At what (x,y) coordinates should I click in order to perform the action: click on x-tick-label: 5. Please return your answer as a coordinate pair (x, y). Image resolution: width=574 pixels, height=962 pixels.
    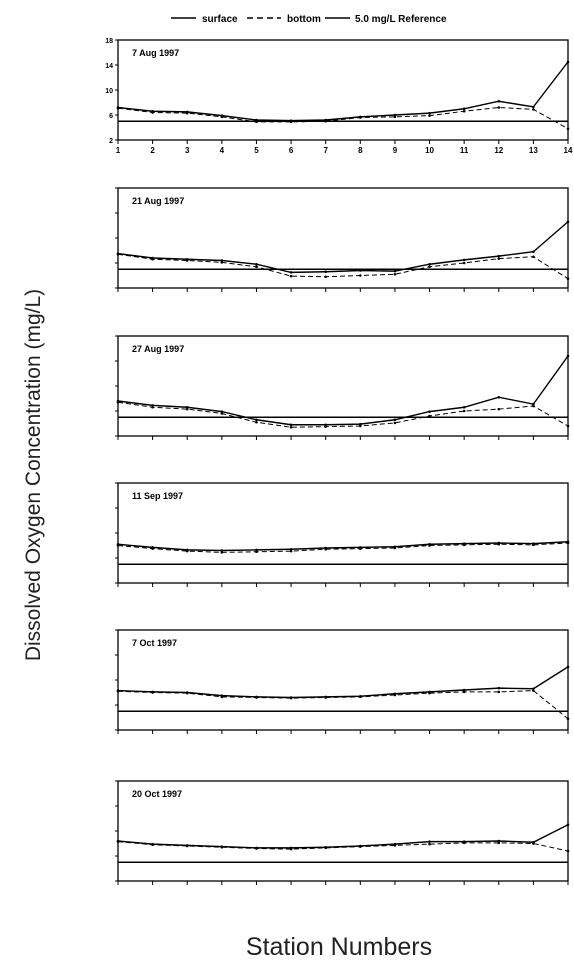
    Looking at the image, I should click on (256, 150).